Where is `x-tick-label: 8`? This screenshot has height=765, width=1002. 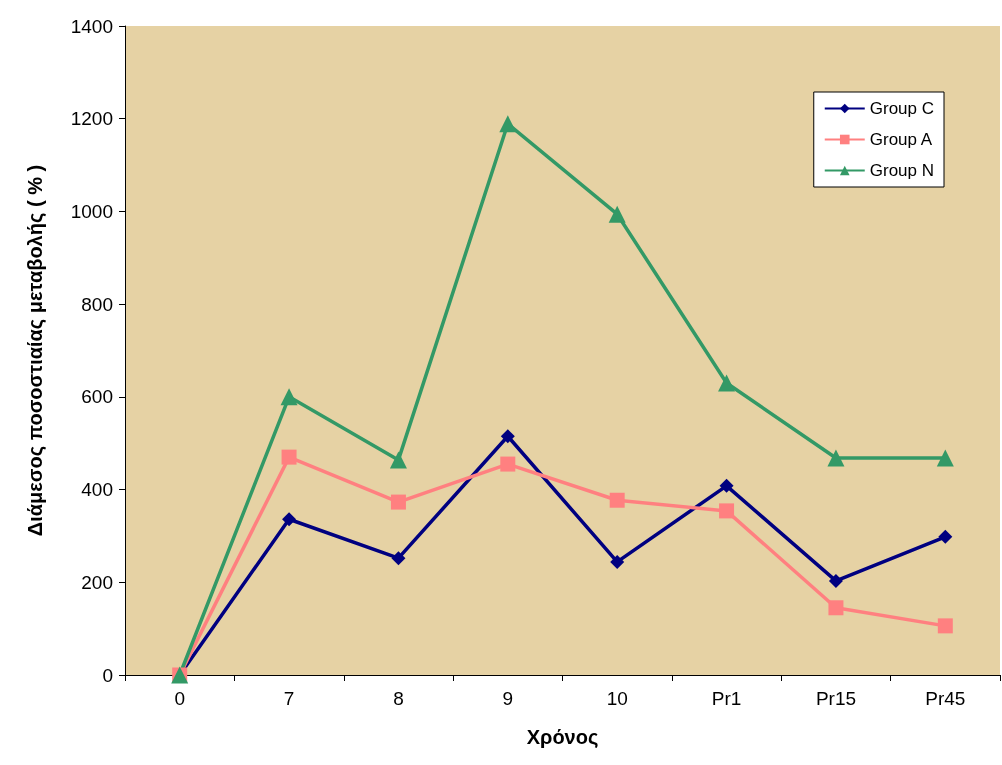
x-tick-label: 8 is located at coordinates (398, 698).